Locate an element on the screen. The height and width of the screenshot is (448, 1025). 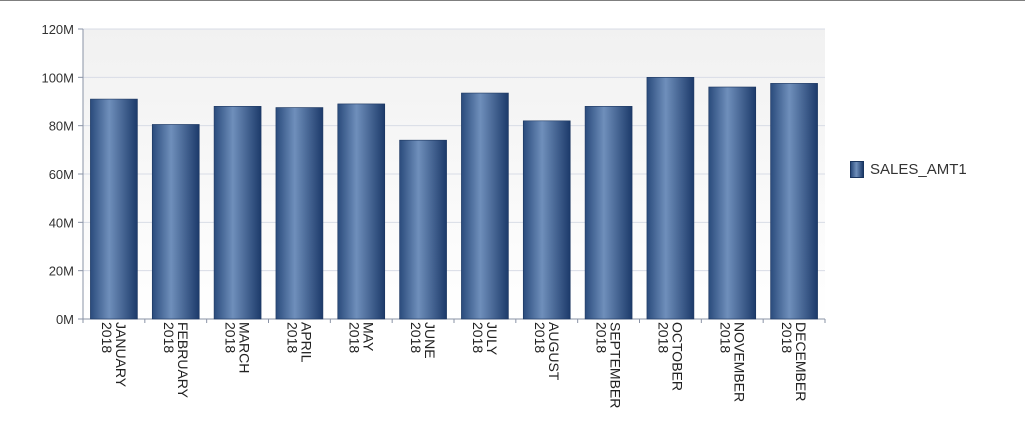
bar-august is located at coordinates (546, 220).